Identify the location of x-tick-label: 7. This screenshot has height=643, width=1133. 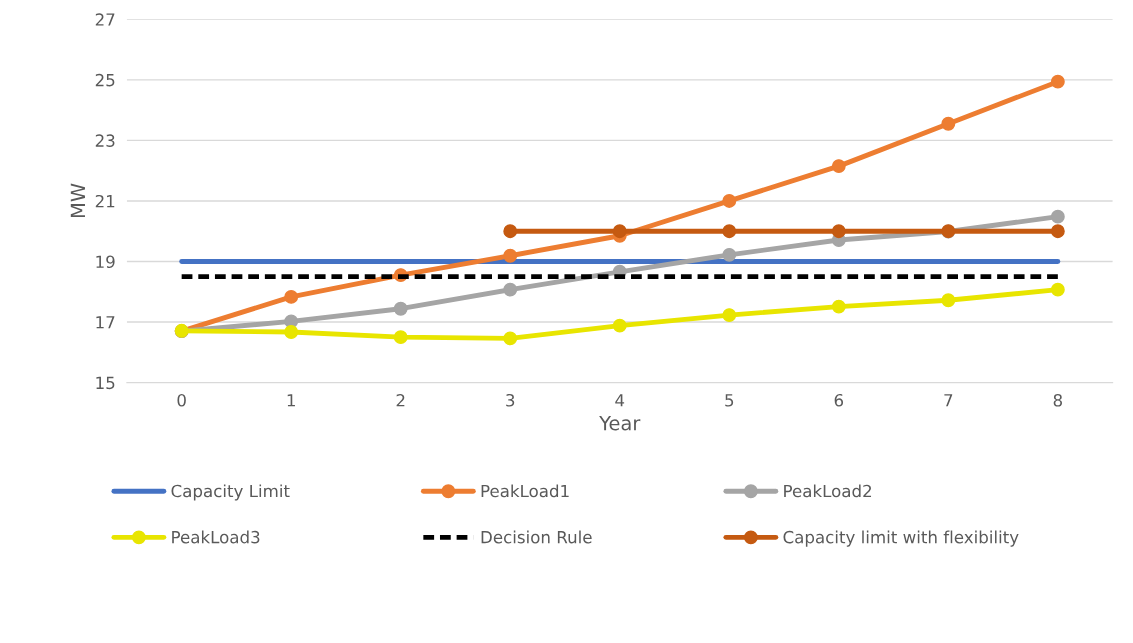
(948, 400).